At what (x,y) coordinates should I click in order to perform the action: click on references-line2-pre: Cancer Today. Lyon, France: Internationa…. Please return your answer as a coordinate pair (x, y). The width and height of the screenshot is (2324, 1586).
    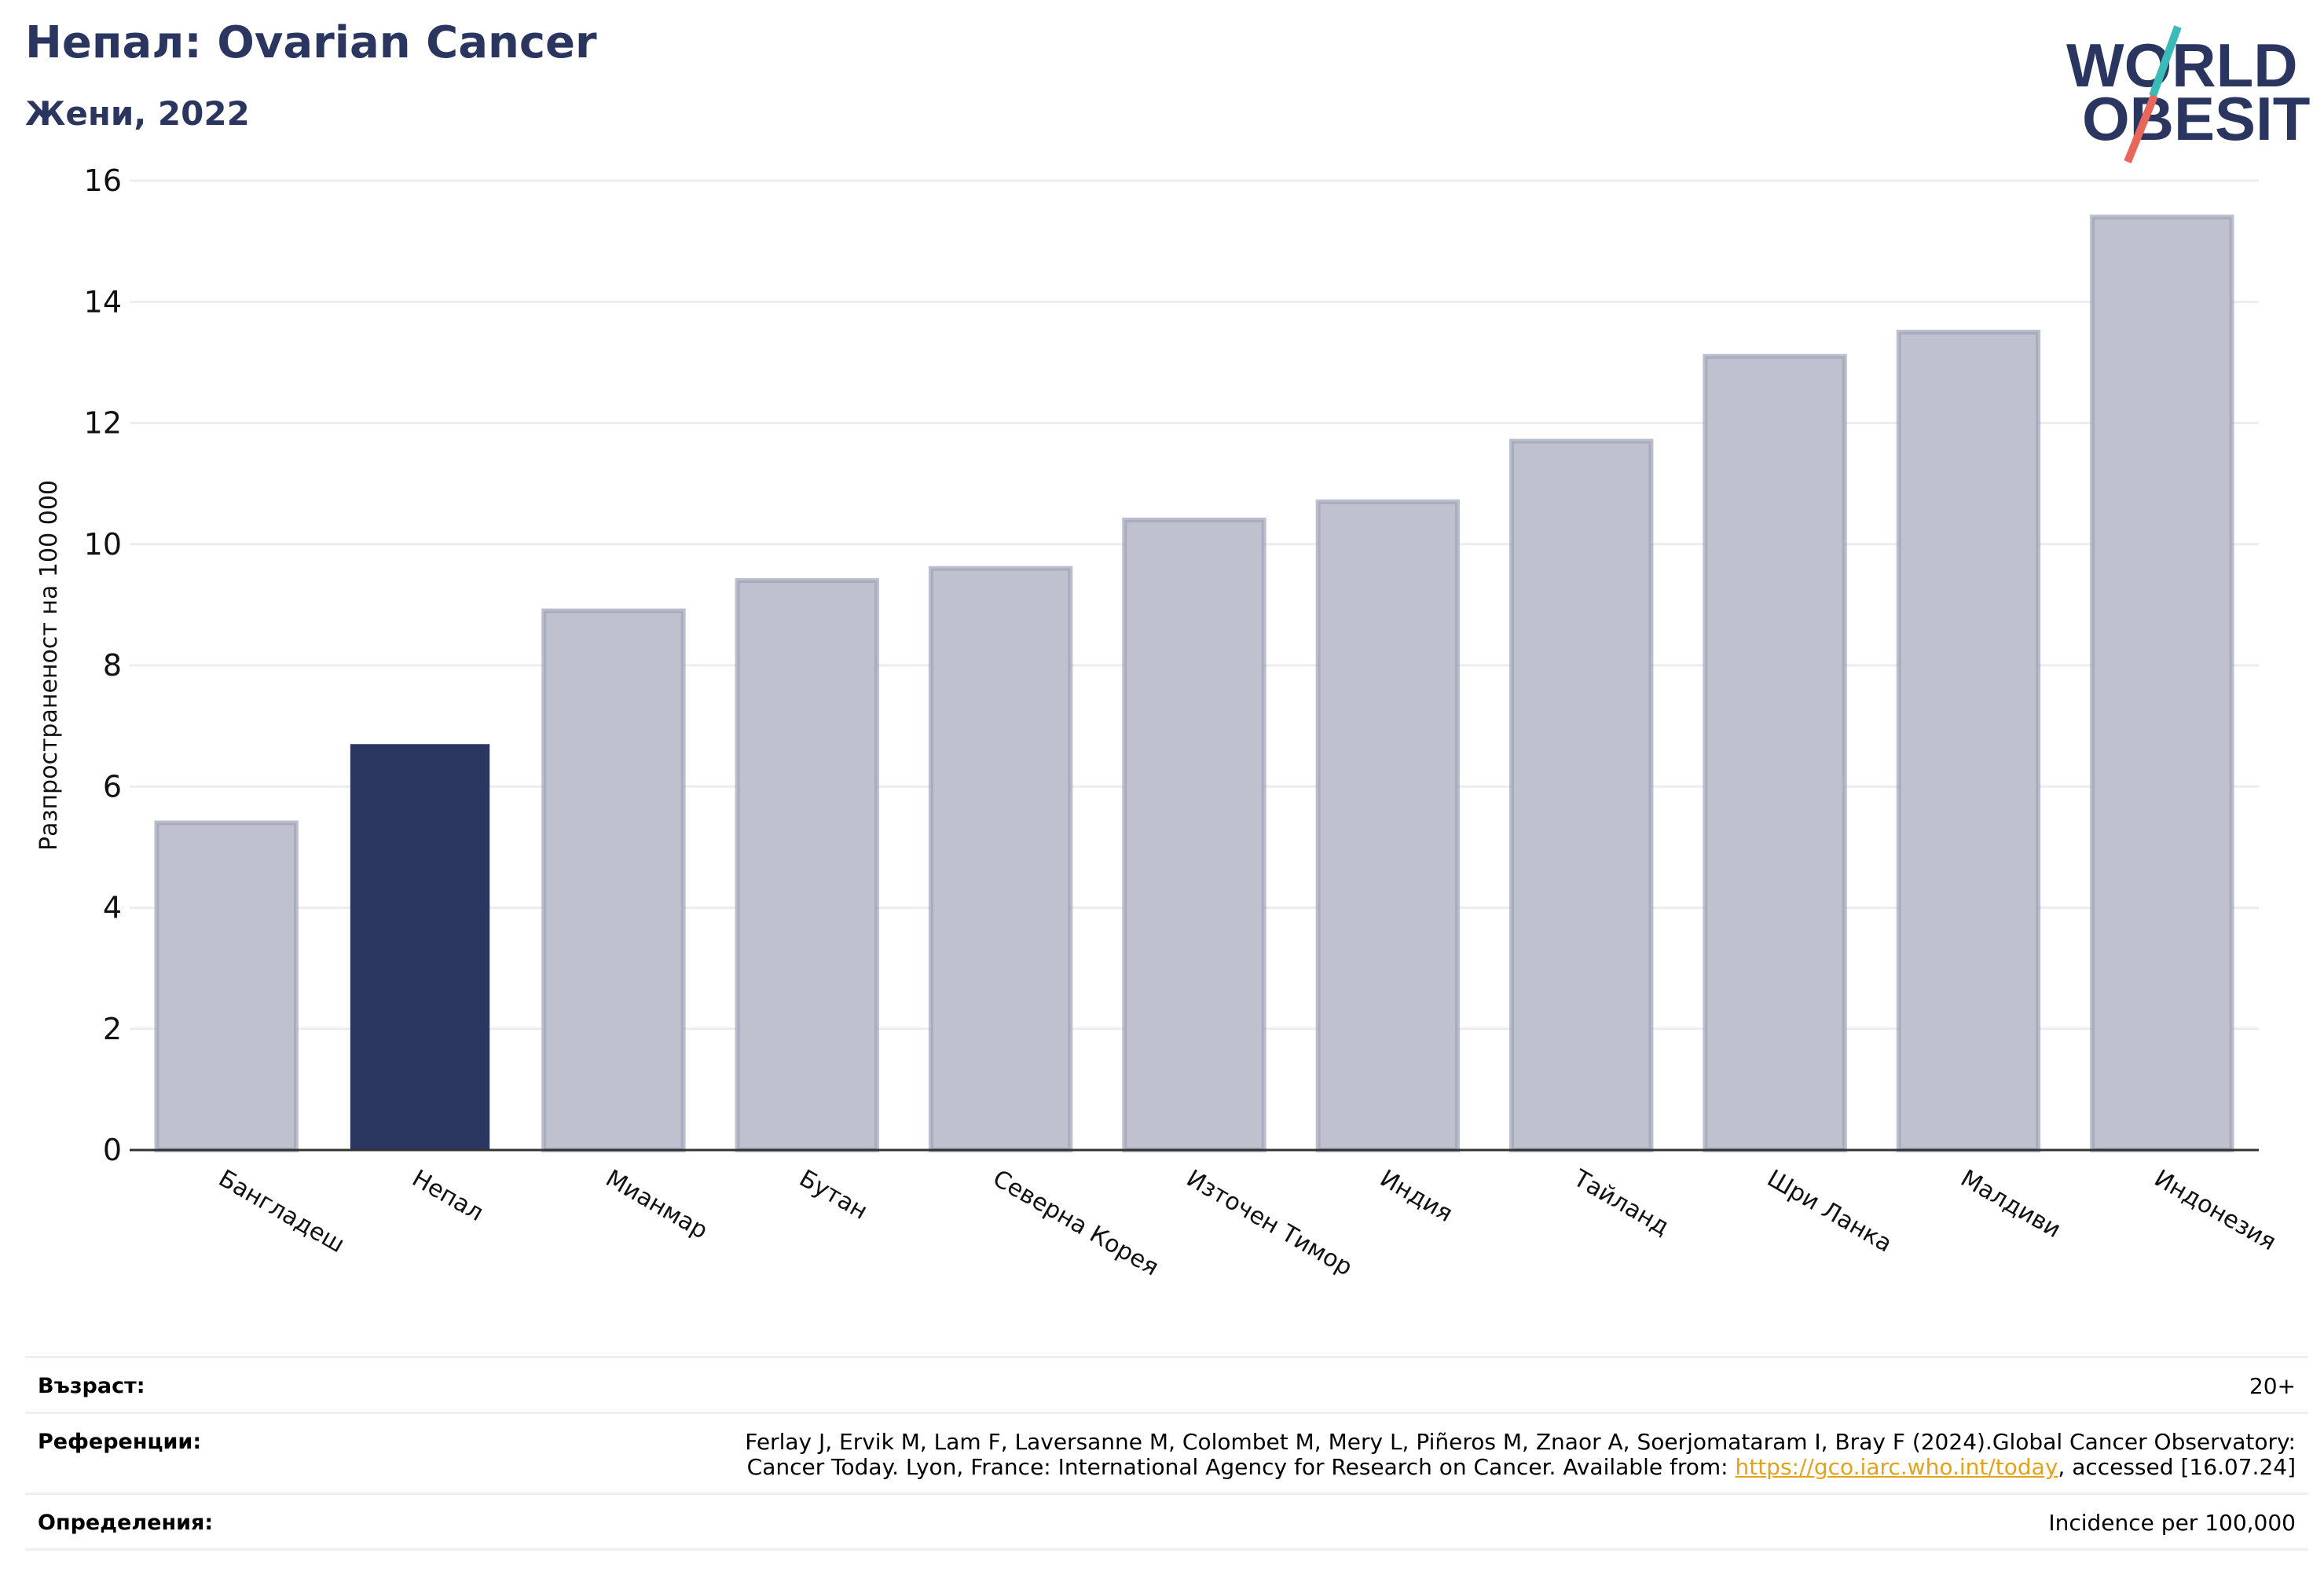
    Looking at the image, I should click on (1241, 1467).